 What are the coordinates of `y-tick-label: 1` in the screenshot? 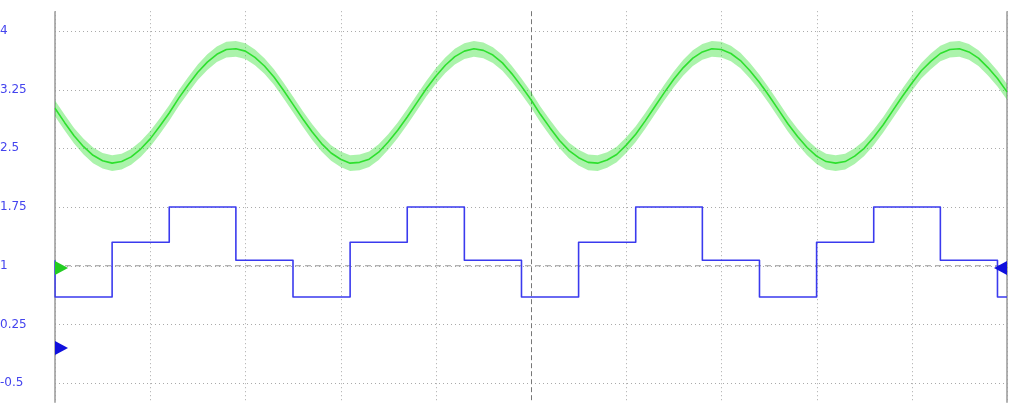 It's located at (4, 264).